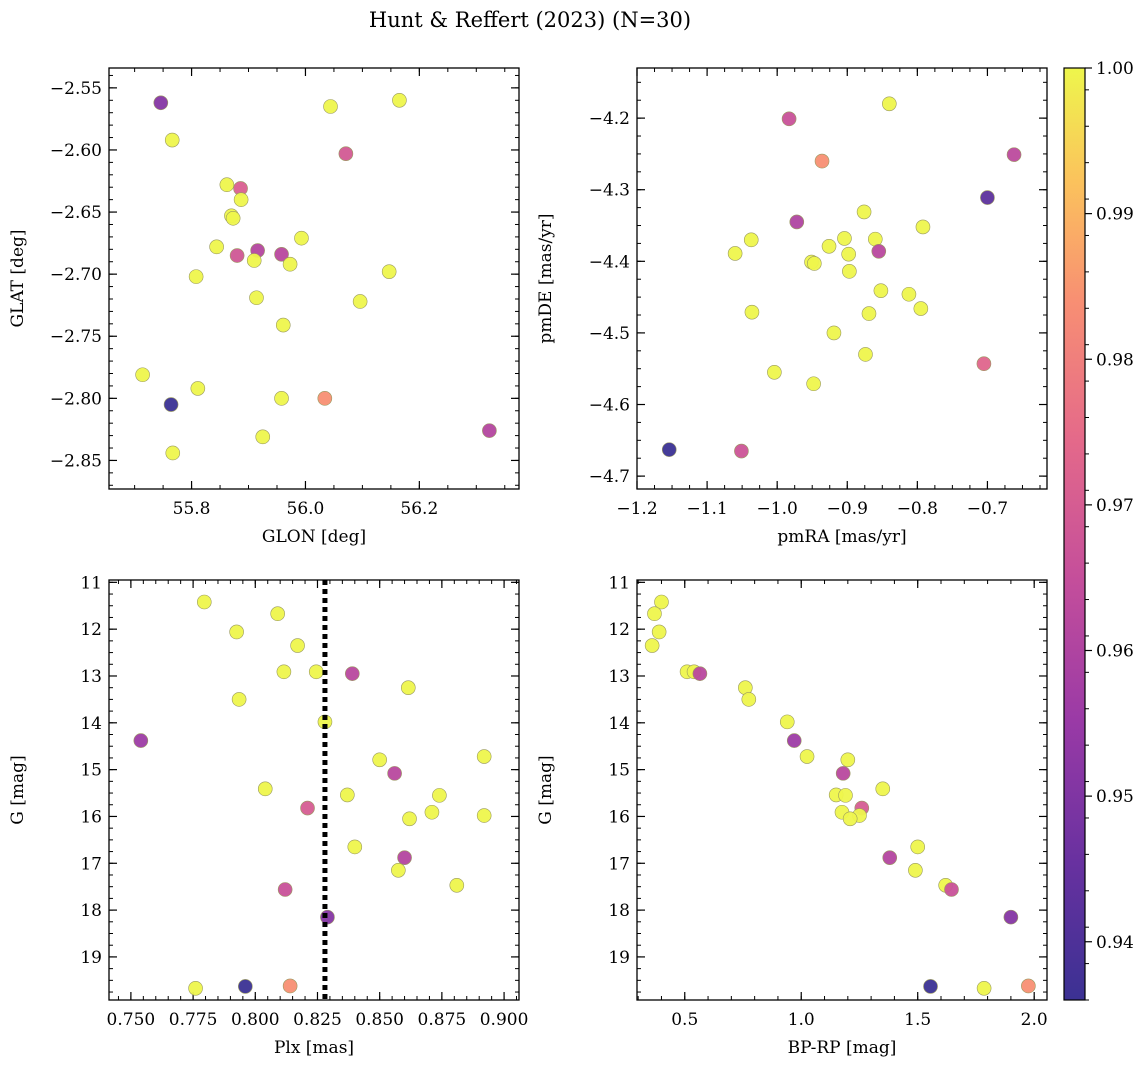 The image size is (1148, 1068). I want to click on y-axis-label: G [mag], so click(546, 789).